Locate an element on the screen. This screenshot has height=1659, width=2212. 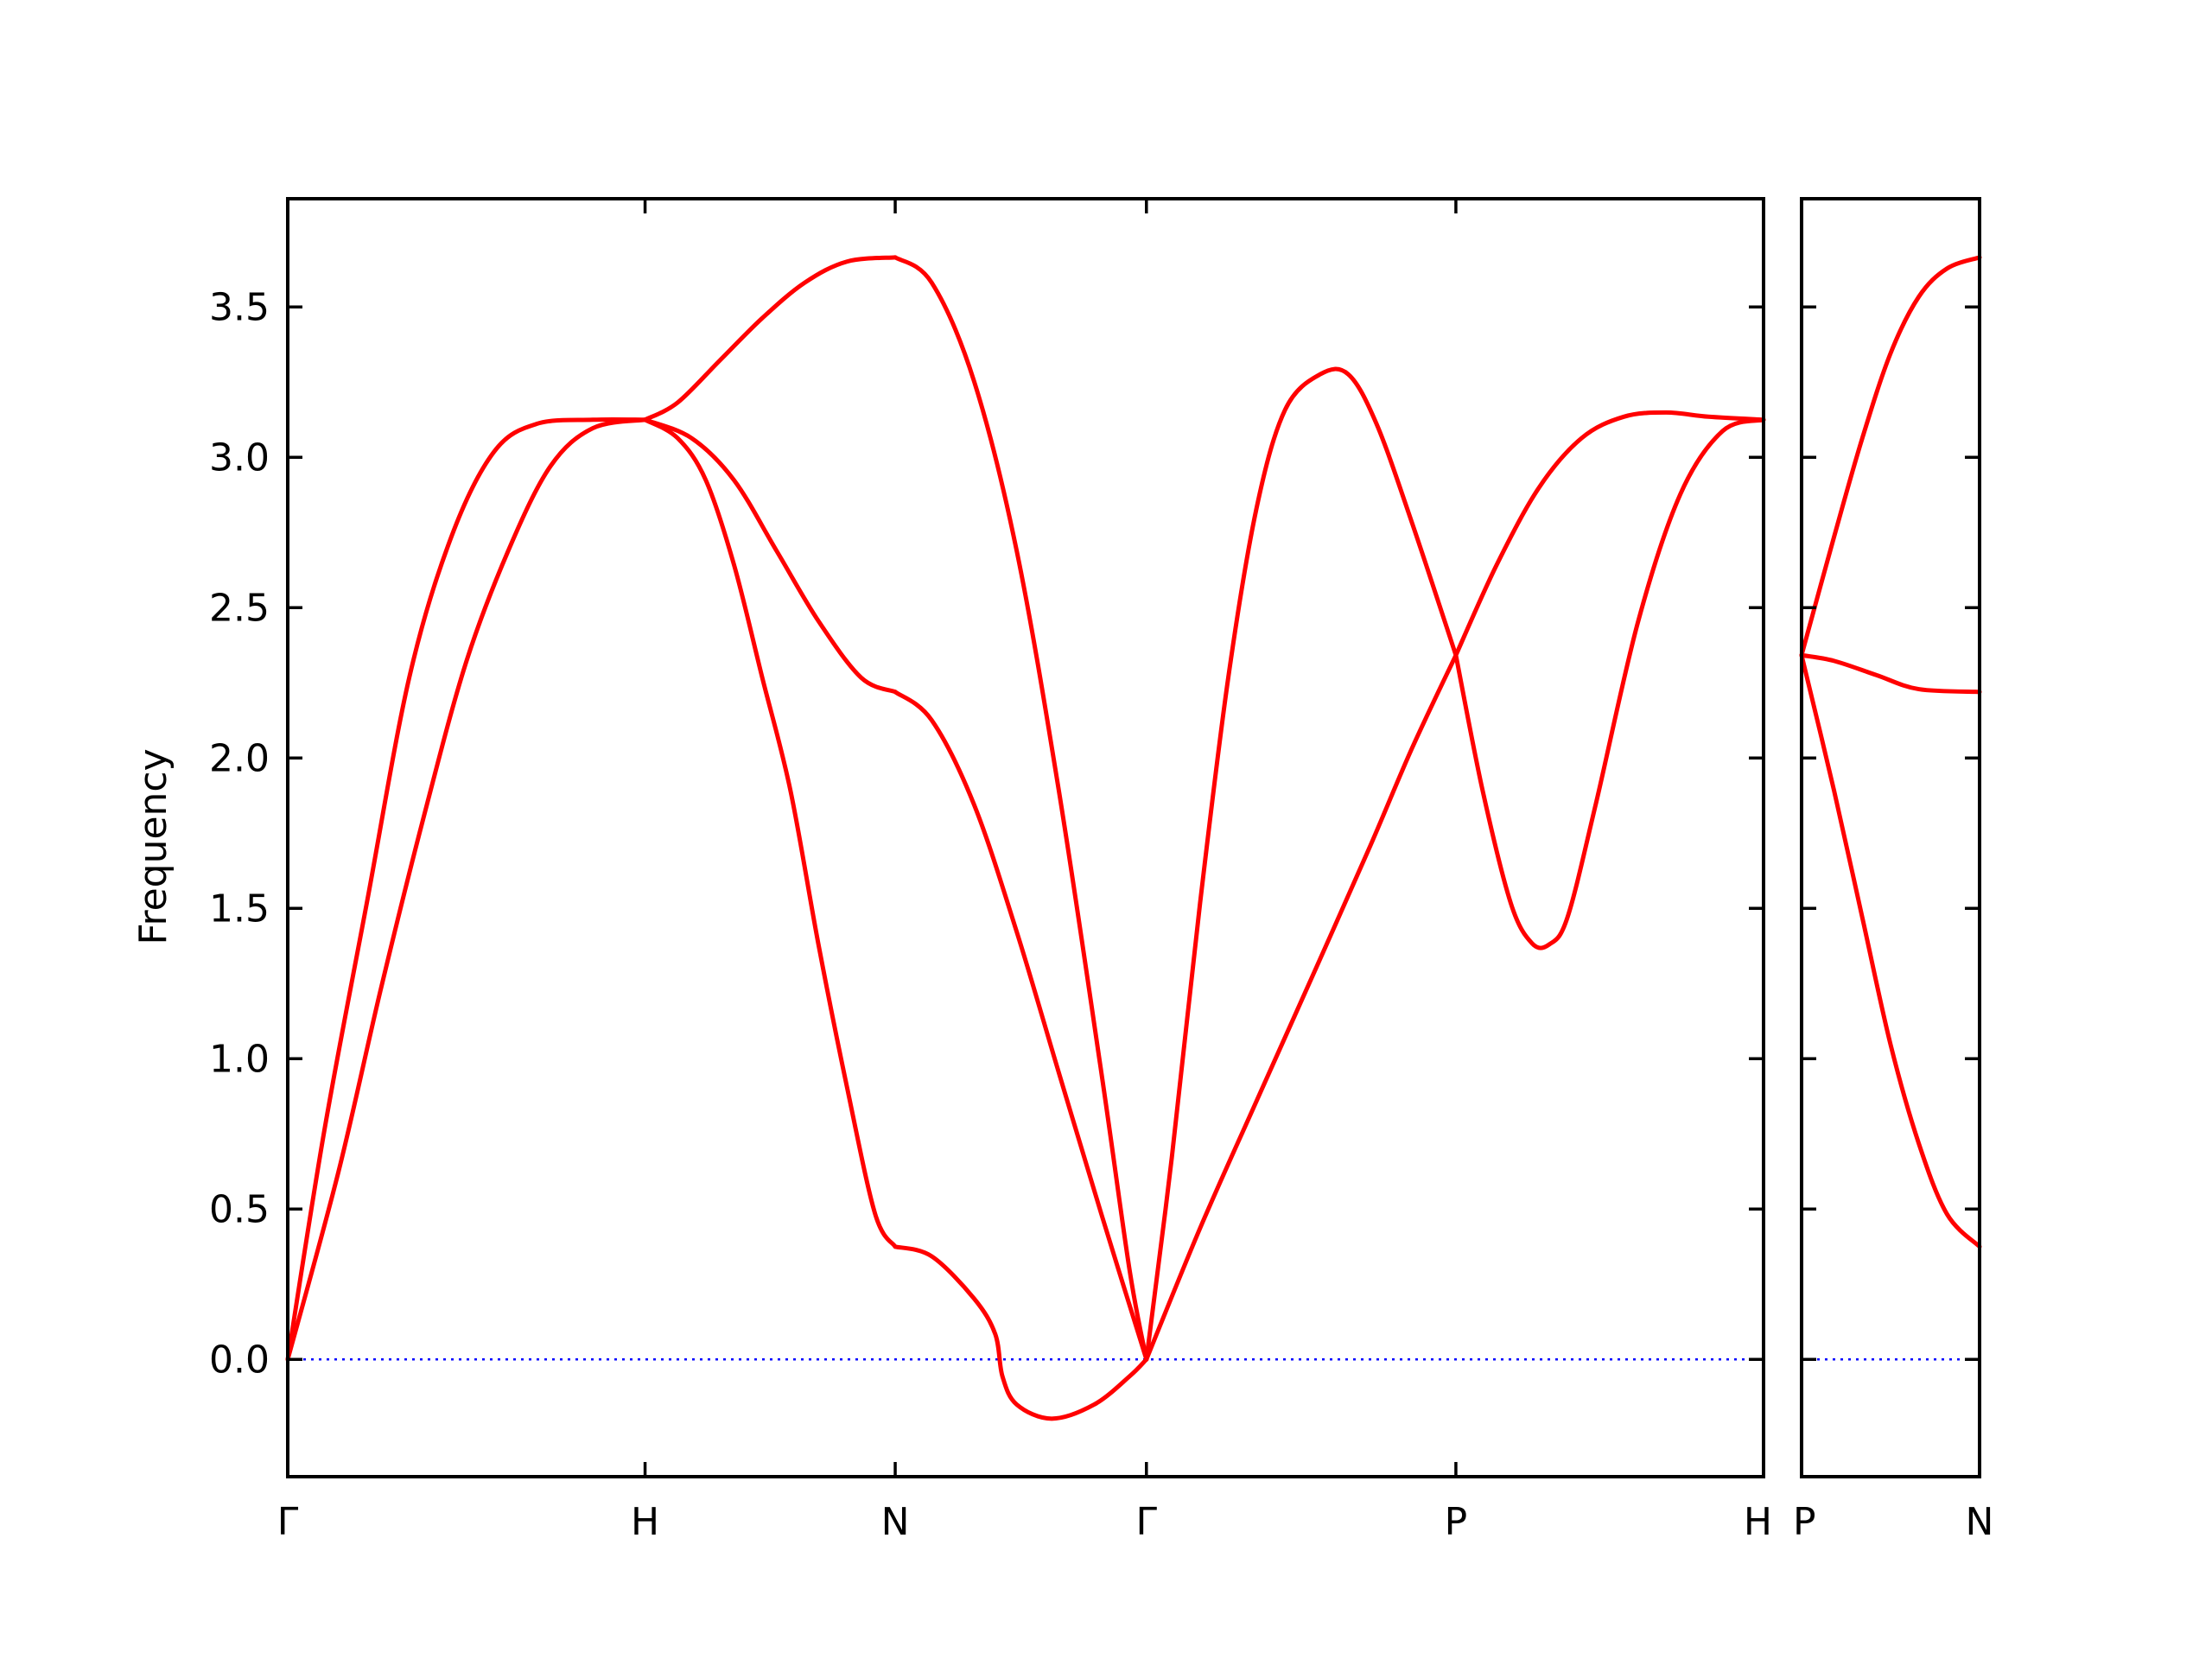
y-axis-label: Frequency is located at coordinates (153, 846).